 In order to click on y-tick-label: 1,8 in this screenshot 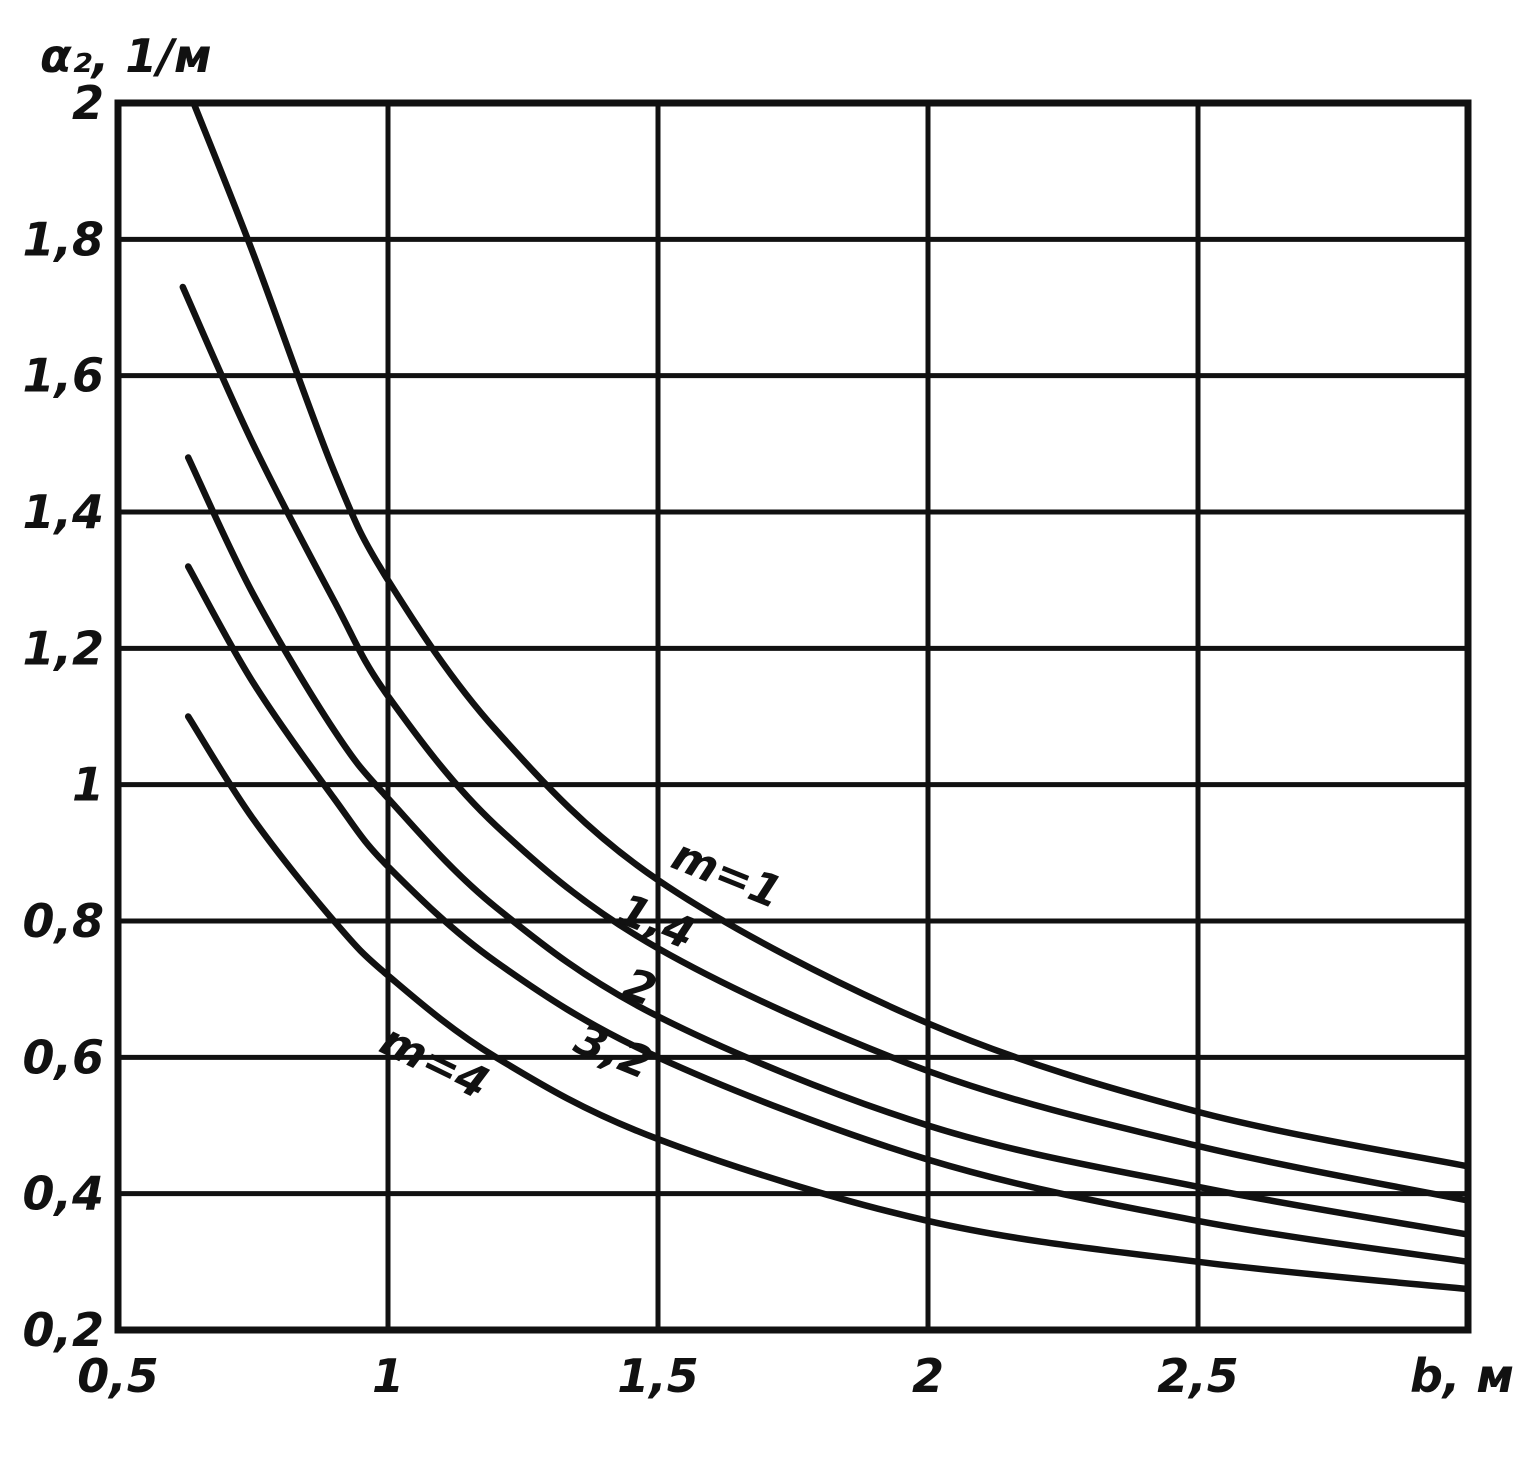, I will do `click(64, 239)`.